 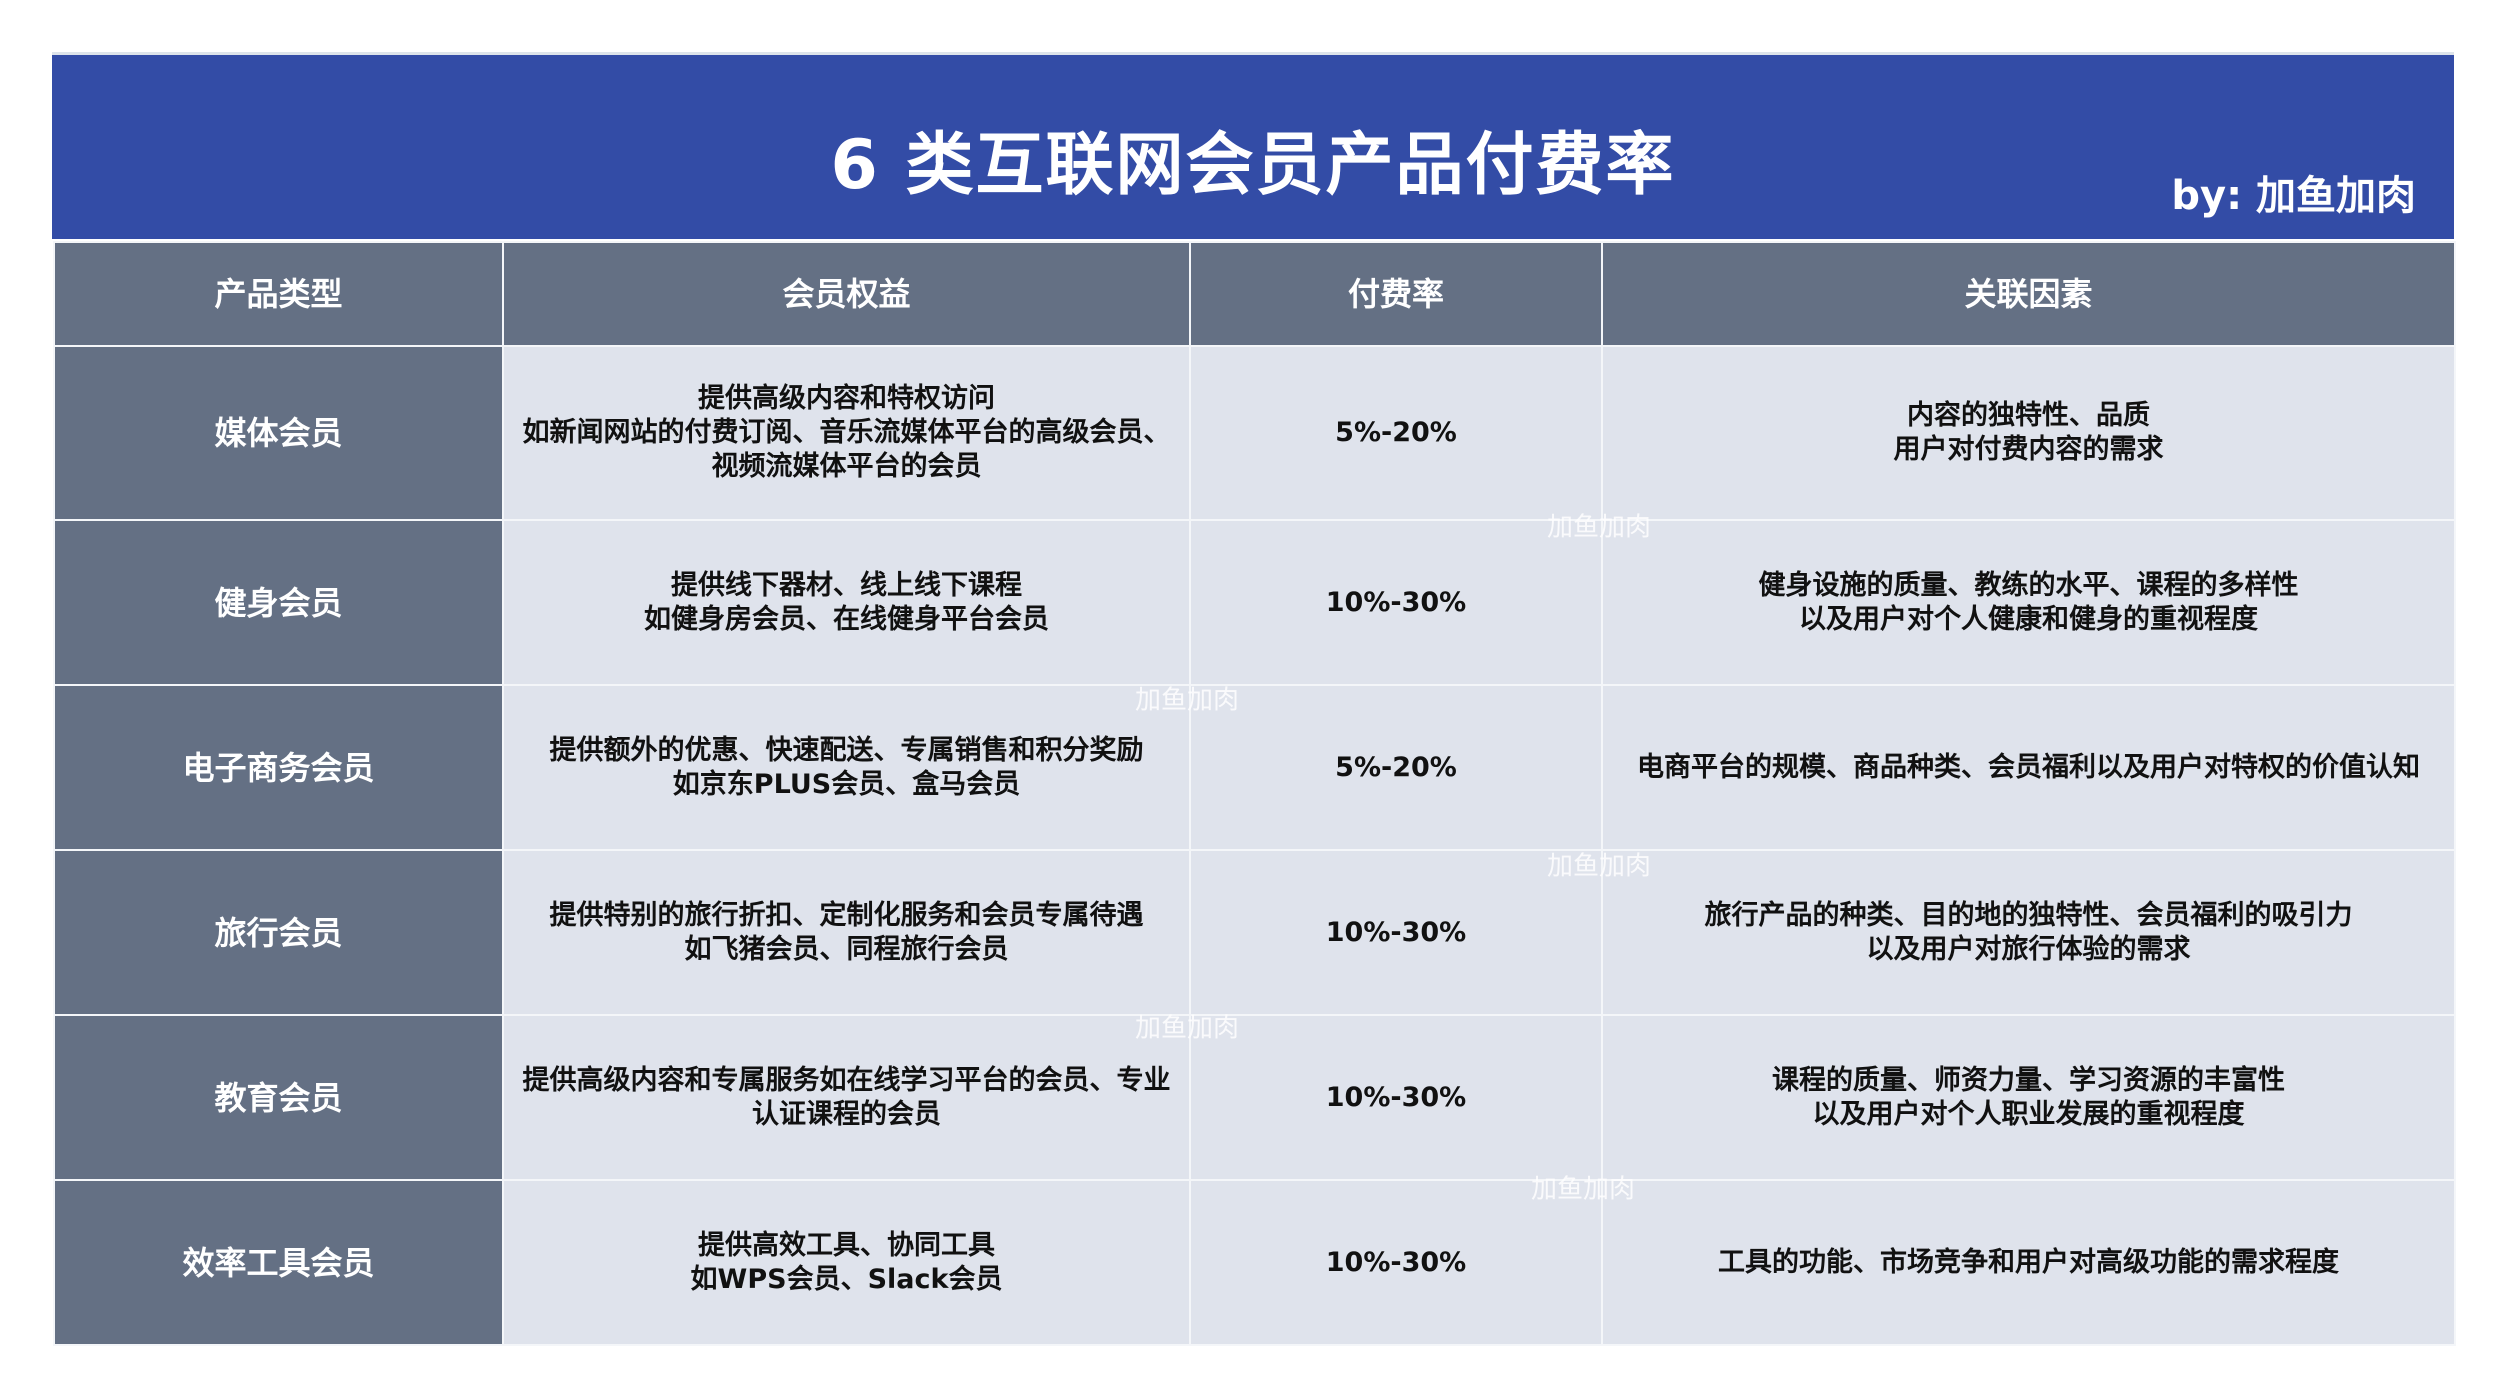 I want to click on author-byline: by: 加鱼加肉, so click(x=2293, y=196).